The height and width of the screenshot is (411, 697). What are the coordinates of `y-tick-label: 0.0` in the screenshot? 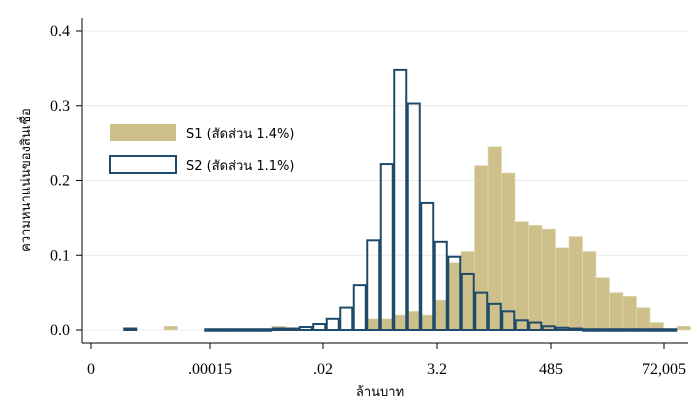 It's located at (60, 330).